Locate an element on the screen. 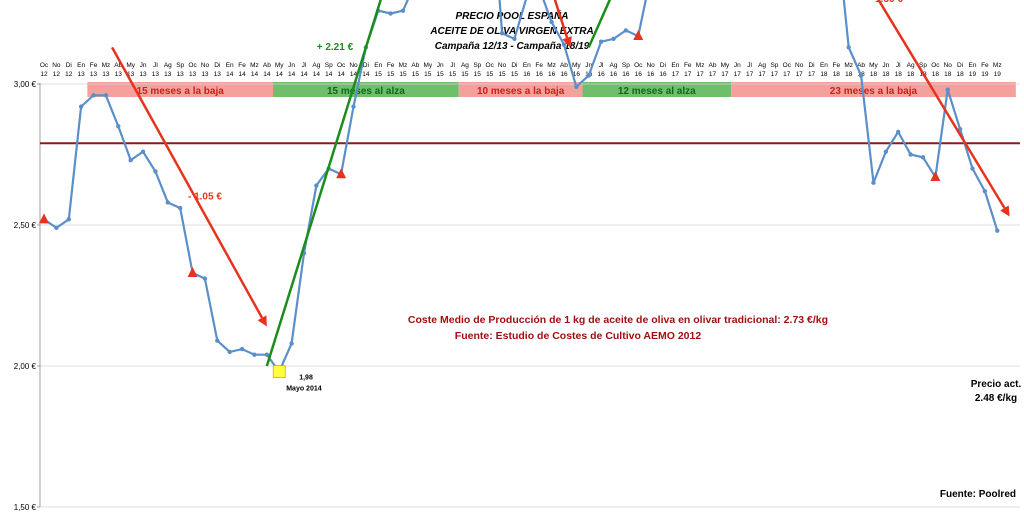 The image size is (1024, 514). current-price-label-2: 2.48 €/kg is located at coordinates (996, 398).